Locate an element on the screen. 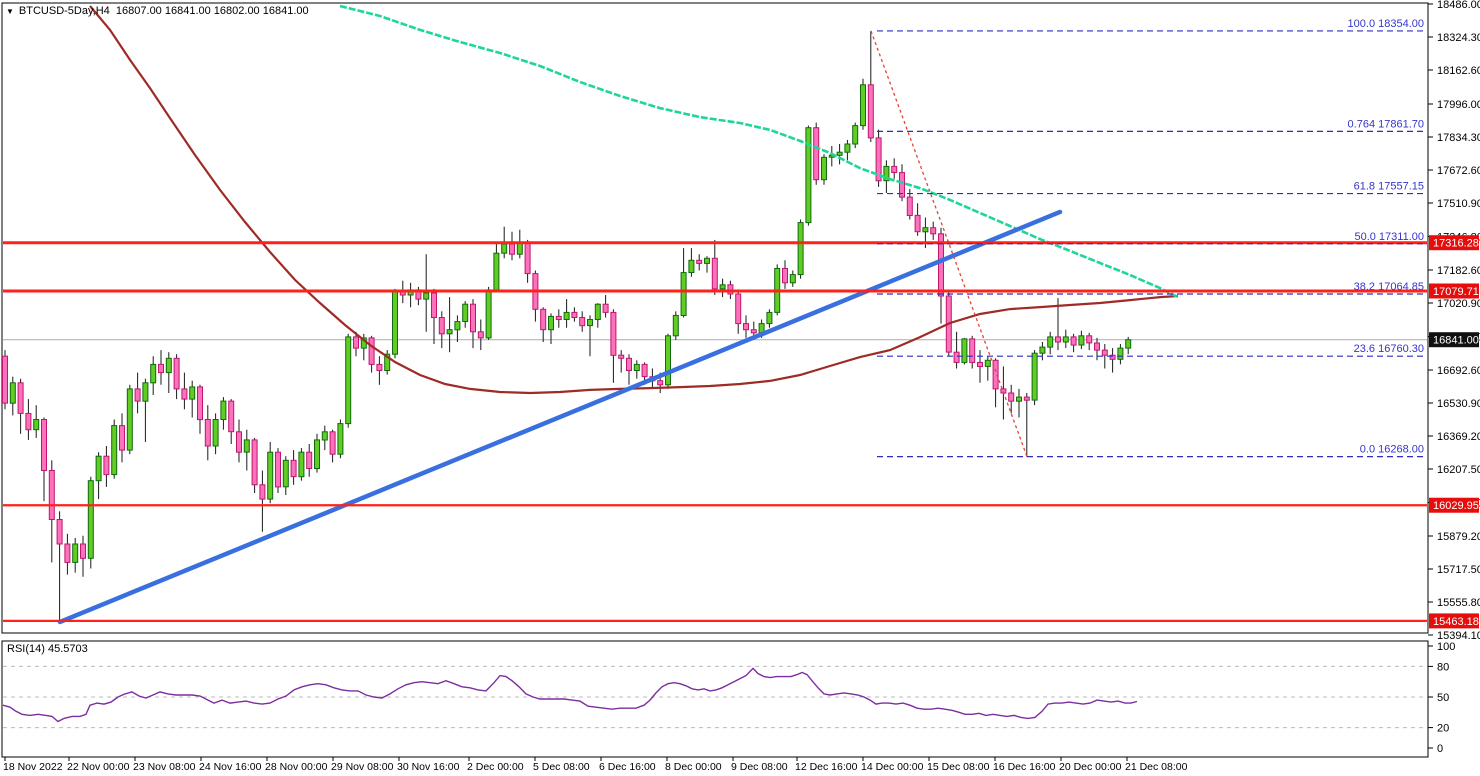 The height and width of the screenshot is (776, 1480). date-axis-label: 5 Dec 08:00 is located at coordinates (561, 767).